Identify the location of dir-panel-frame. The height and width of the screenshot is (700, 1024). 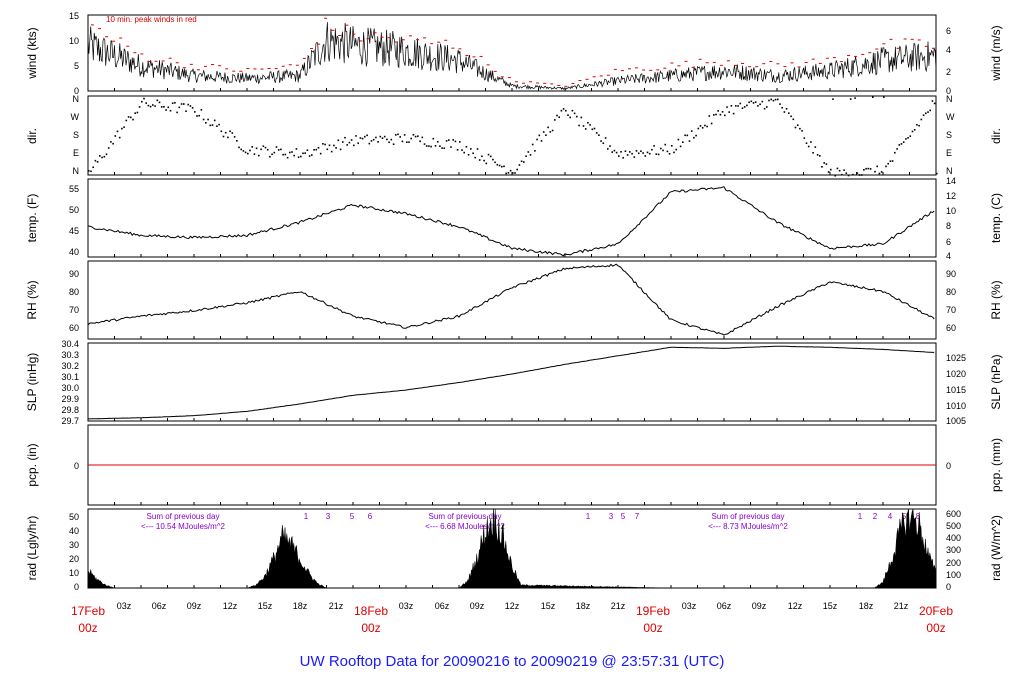
(512, 135).